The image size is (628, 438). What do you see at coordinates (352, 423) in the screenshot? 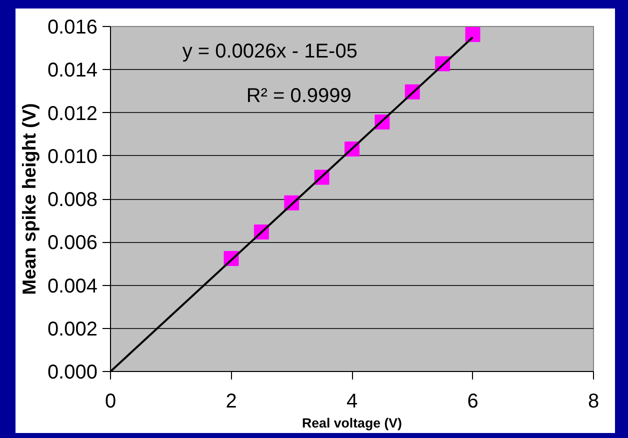
I see `x-axis-title: Real voltage (V)` at bounding box center [352, 423].